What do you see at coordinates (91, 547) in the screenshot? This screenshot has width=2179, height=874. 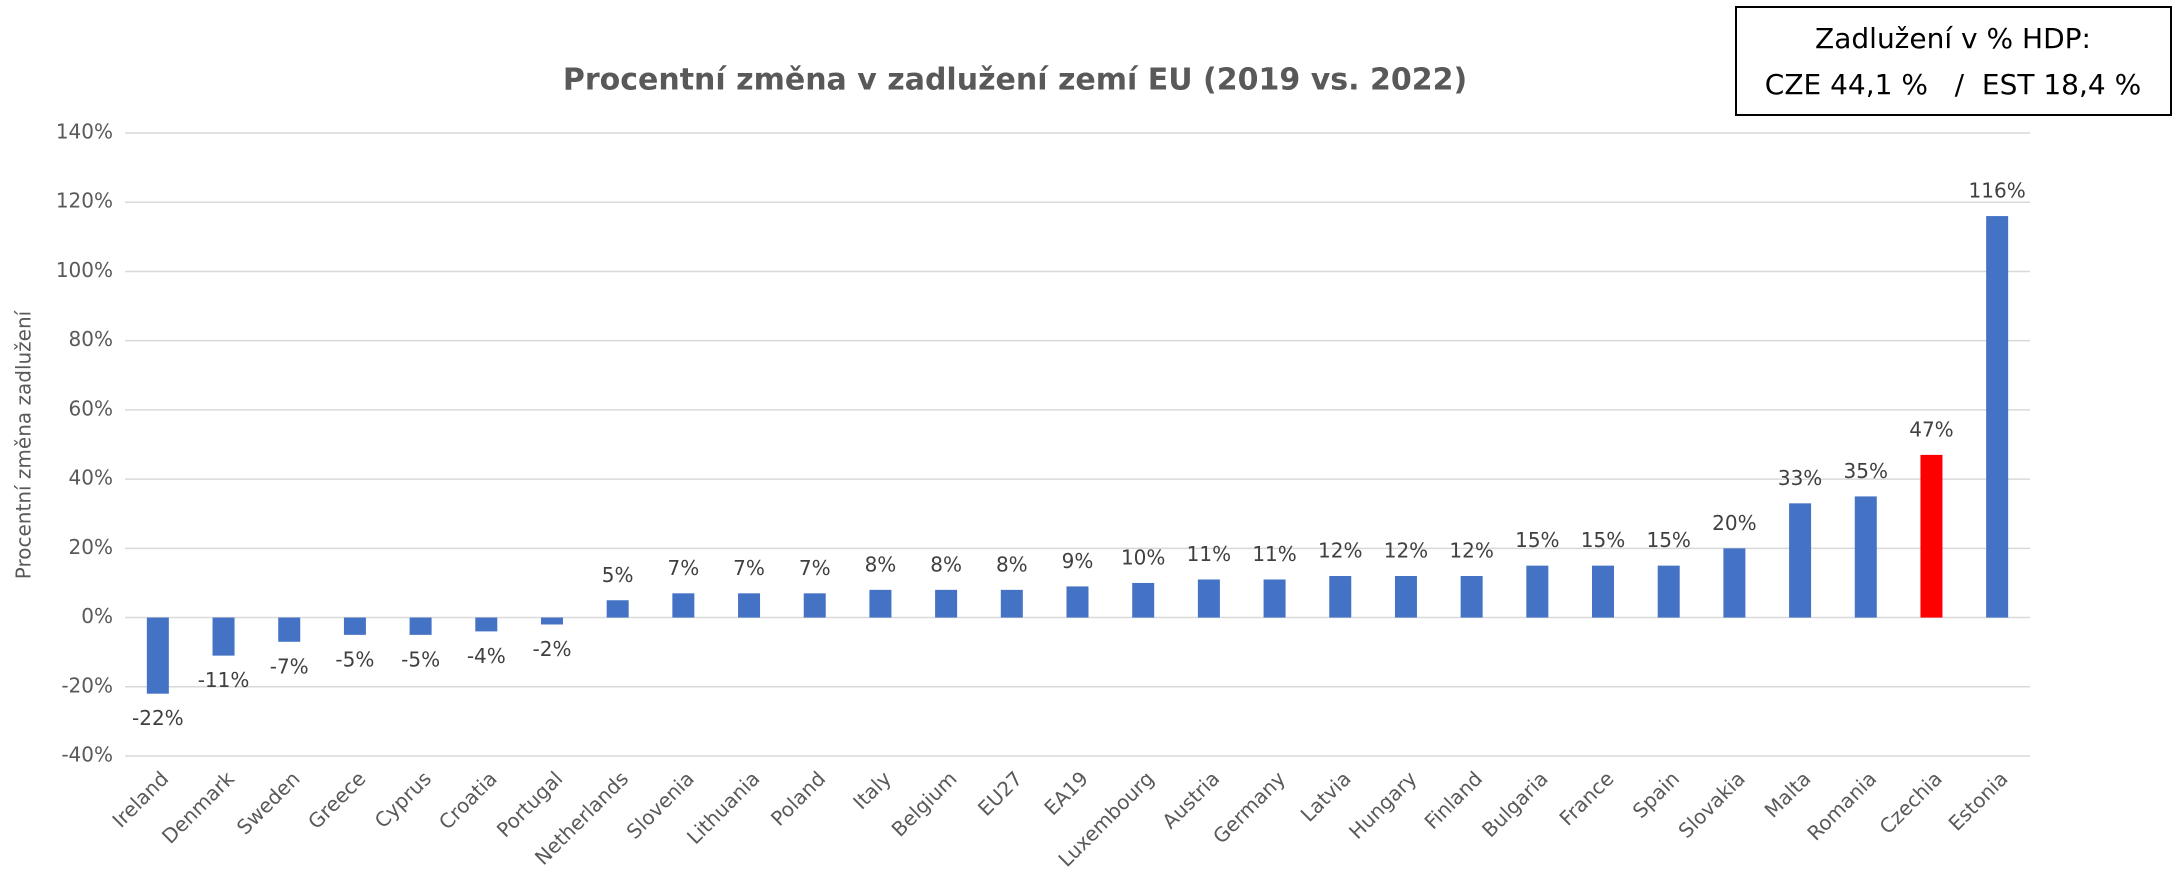 I see `y-tick-label: 20%` at bounding box center [91, 547].